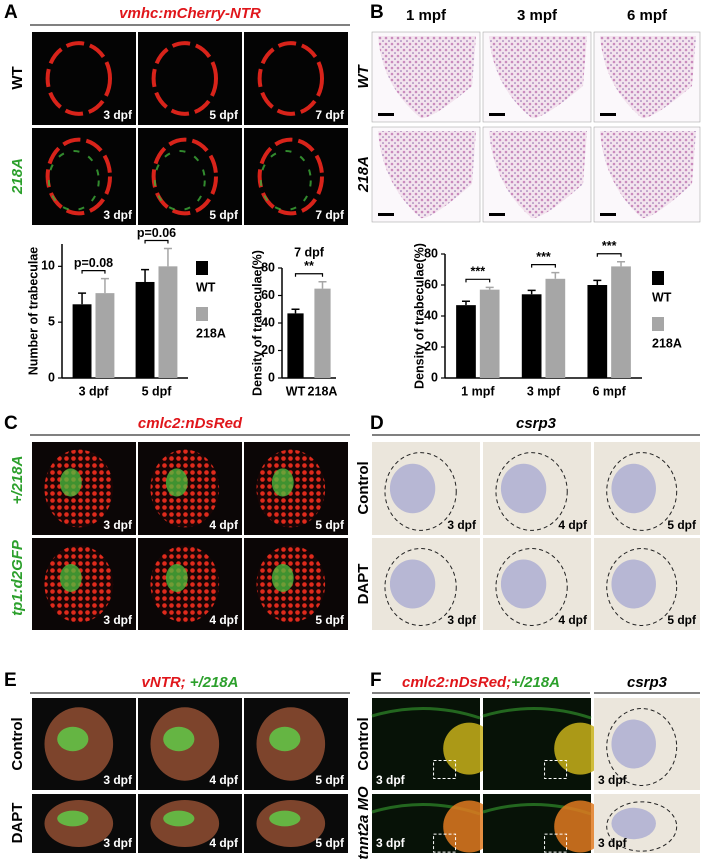 This screenshot has height=862, width=708. What do you see at coordinates (647, 682) in the screenshot?
I see `panel-title: csrp3` at bounding box center [647, 682].